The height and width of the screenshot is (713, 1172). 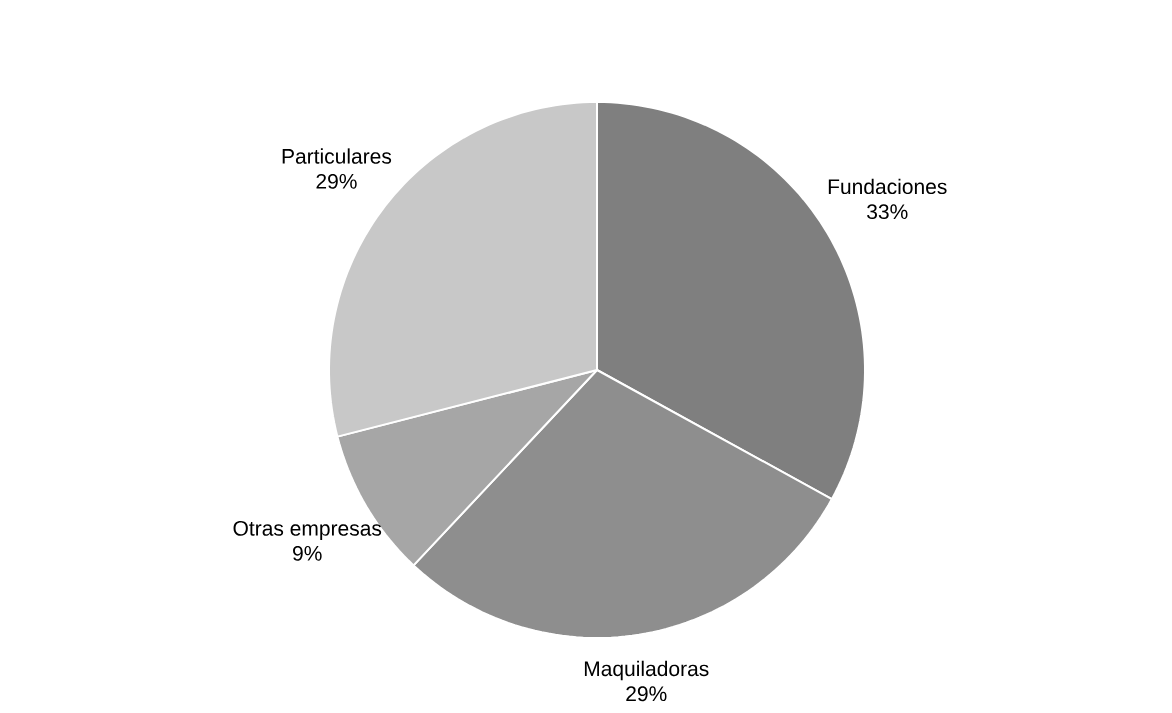 I want to click on slice-label: Fundaciones, so click(x=887, y=186).